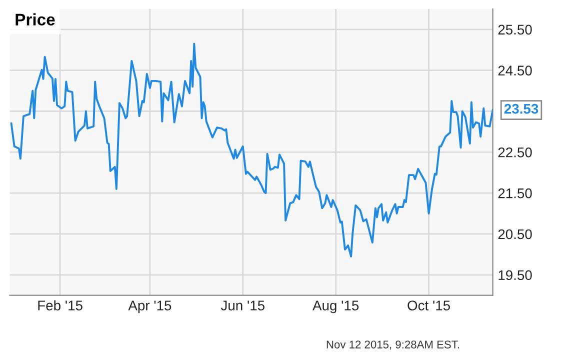  Describe the element at coordinates (515, 193) in the screenshot. I see `y-tick-label: 21.50` at that location.